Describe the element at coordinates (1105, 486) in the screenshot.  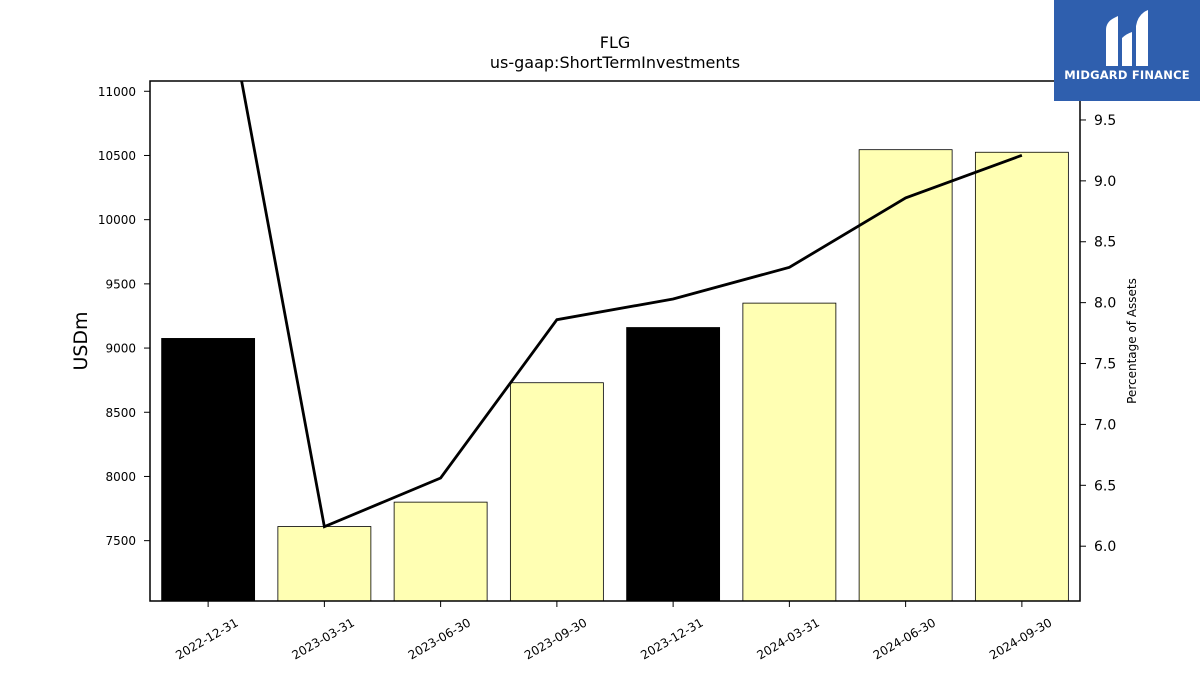
I see `y2-tick-label: 6.5` at that location.